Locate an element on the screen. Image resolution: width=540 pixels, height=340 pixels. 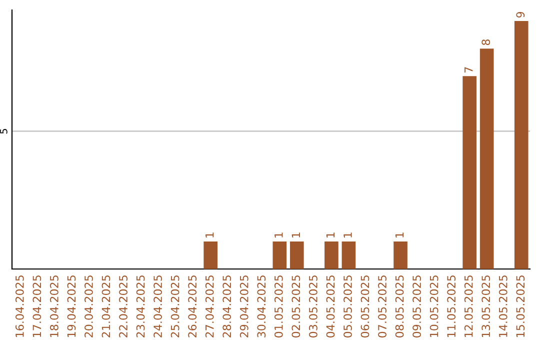
x-tick-label: 06.05.2025 is located at coordinates (365, 307).